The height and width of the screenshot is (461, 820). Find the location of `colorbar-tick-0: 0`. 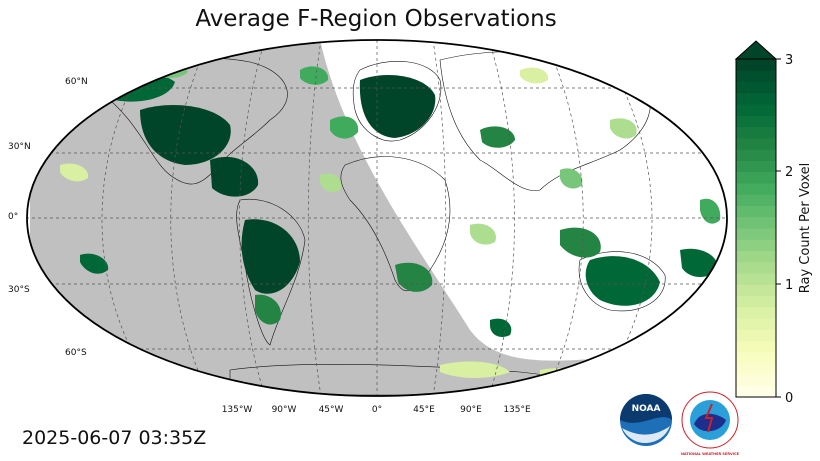

colorbar-tick-0: 0 is located at coordinates (789, 398).